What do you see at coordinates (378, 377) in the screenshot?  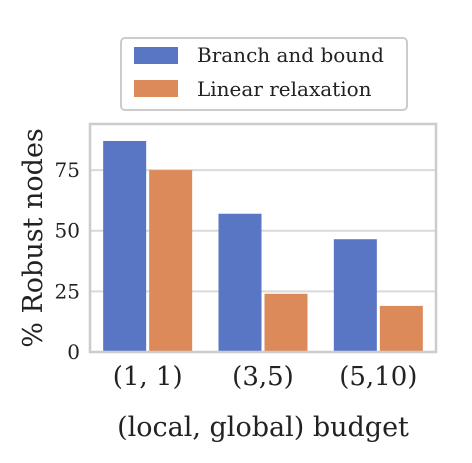 I see `x-tick-label: (5,10)` at bounding box center [378, 377].